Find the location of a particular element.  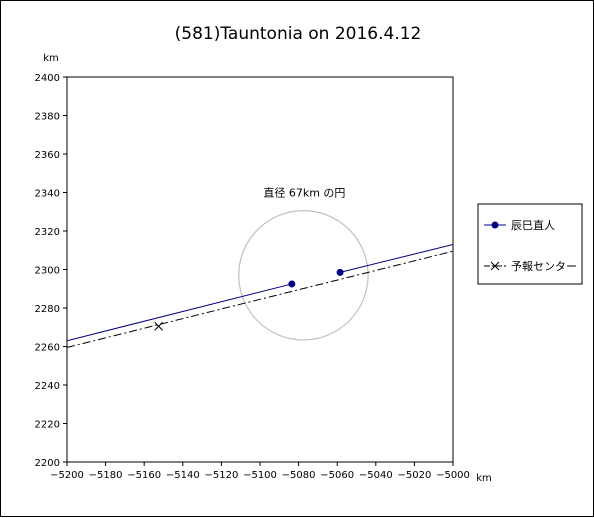

x-tick-label: −5140 is located at coordinates (183, 475).